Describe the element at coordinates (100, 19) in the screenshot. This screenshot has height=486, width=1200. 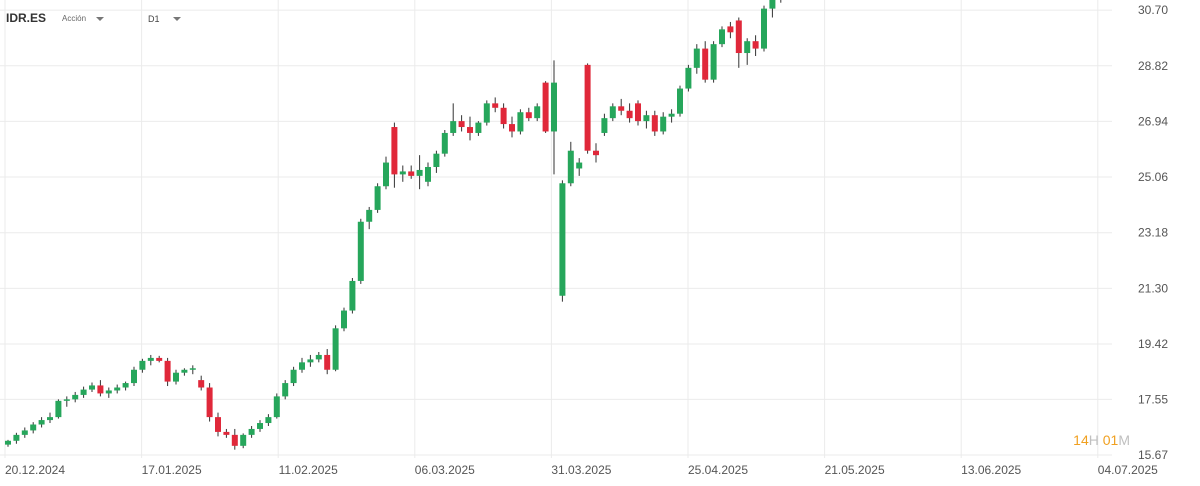
I see `symbol-dropdown-icon` at that location.